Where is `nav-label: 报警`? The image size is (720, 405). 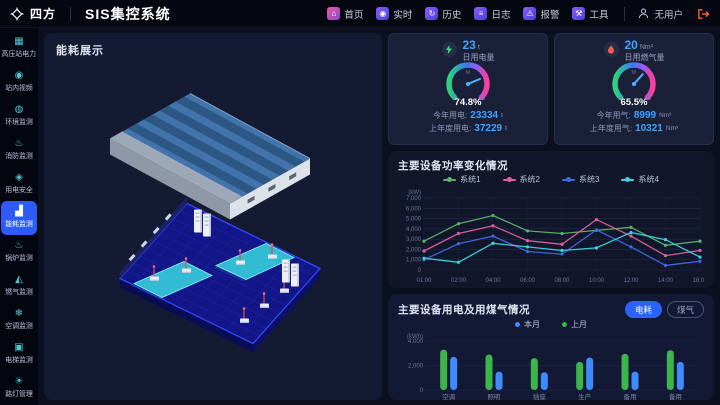
nav-label: 报警 is located at coordinates (550, 15).